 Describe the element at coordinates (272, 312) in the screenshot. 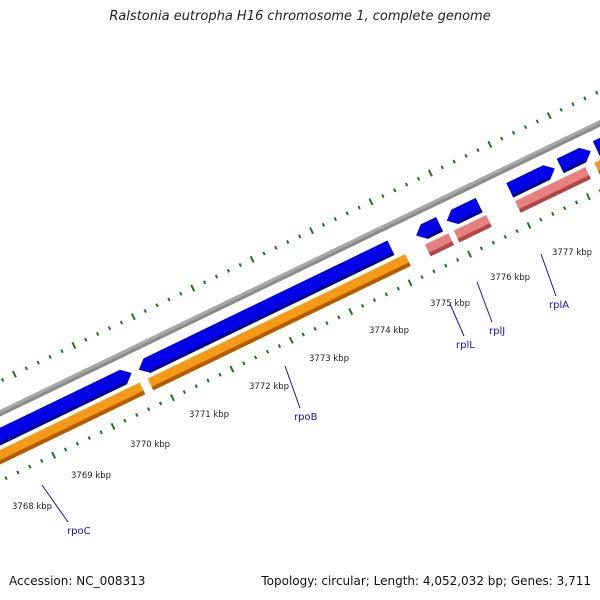

I see `feature-rpoB-shade` at that location.